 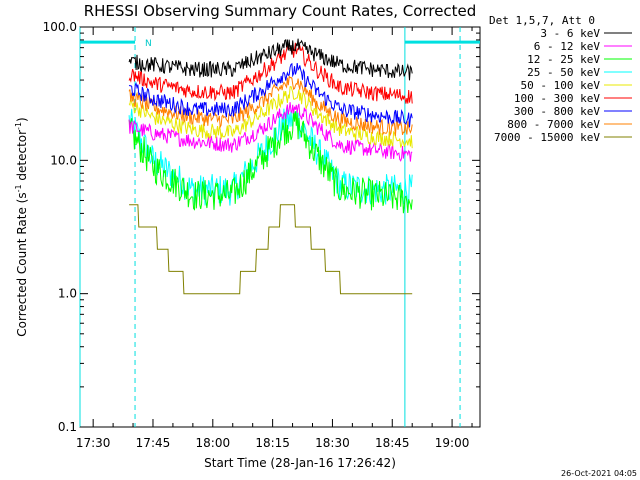 I want to click on y-axis-label-sup2: -1, so click(x=18, y=126).